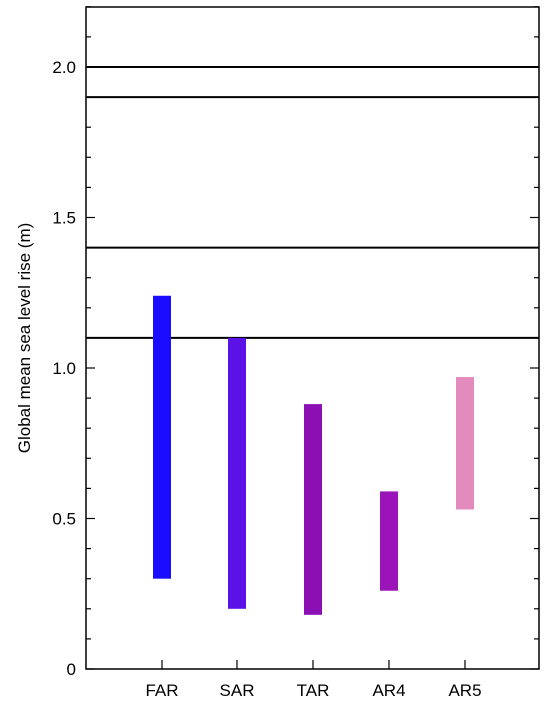 This screenshot has width=550, height=708. Describe the element at coordinates (388, 690) in the screenshot. I see `x-tick-label-ar4: AR4` at that location.